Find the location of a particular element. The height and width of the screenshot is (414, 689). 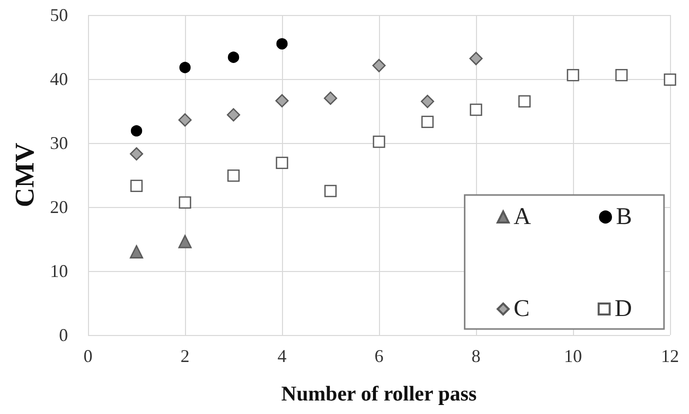

x-tick-label: 6 is located at coordinates (379, 356).